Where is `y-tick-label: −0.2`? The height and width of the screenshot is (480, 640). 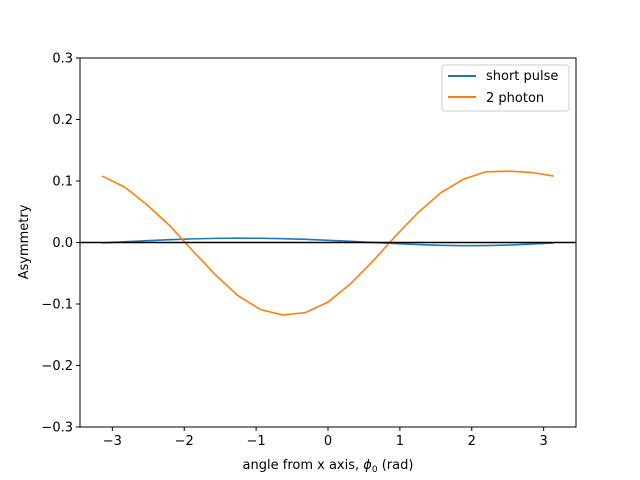
y-tick-label: −0.2 is located at coordinates (57, 366).